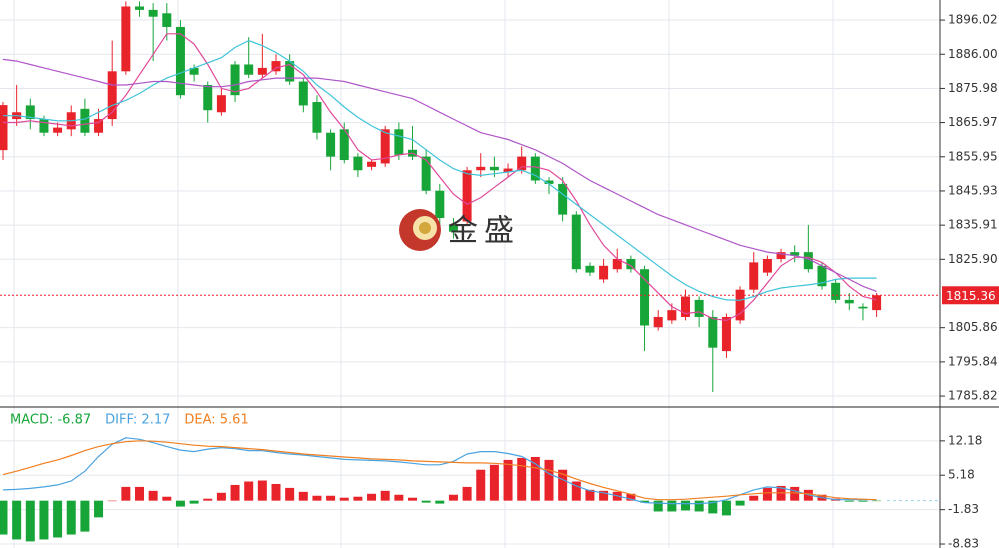  I want to click on legend-entry: MACD: -6.87, so click(50, 420).